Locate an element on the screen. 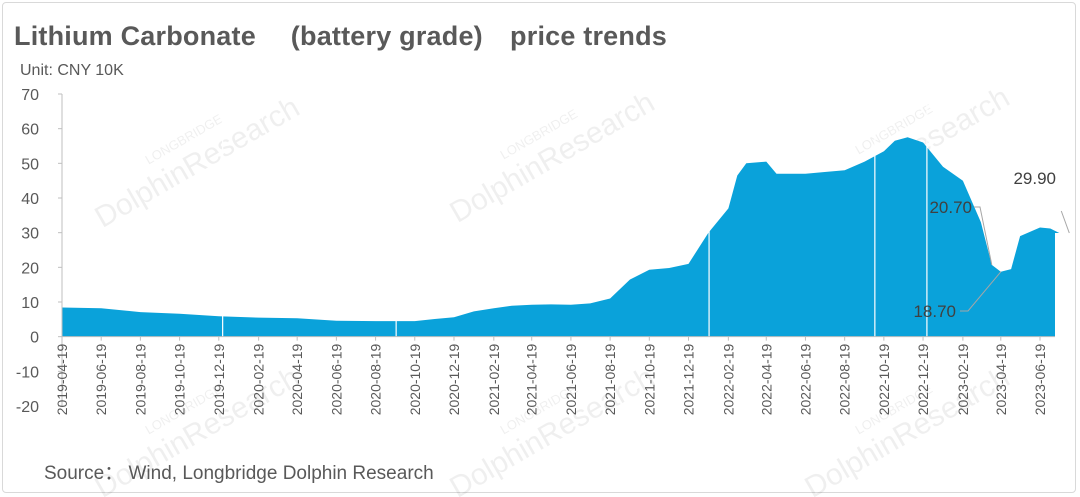 The width and height of the screenshot is (1080, 497). y-tick-label: 40 is located at coordinates (30, 199).